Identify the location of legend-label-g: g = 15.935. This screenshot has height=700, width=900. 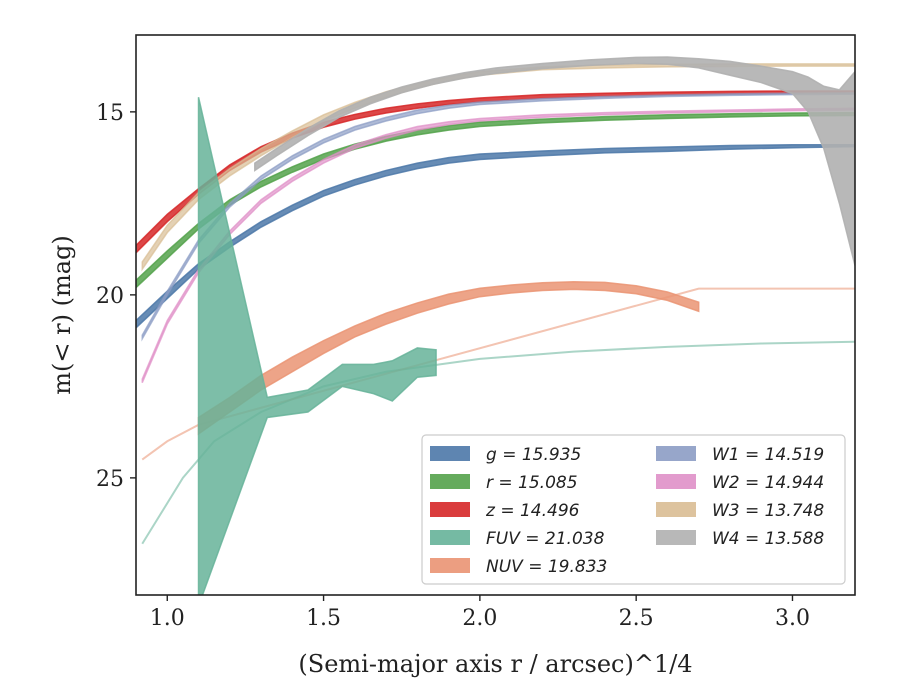
(533, 455).